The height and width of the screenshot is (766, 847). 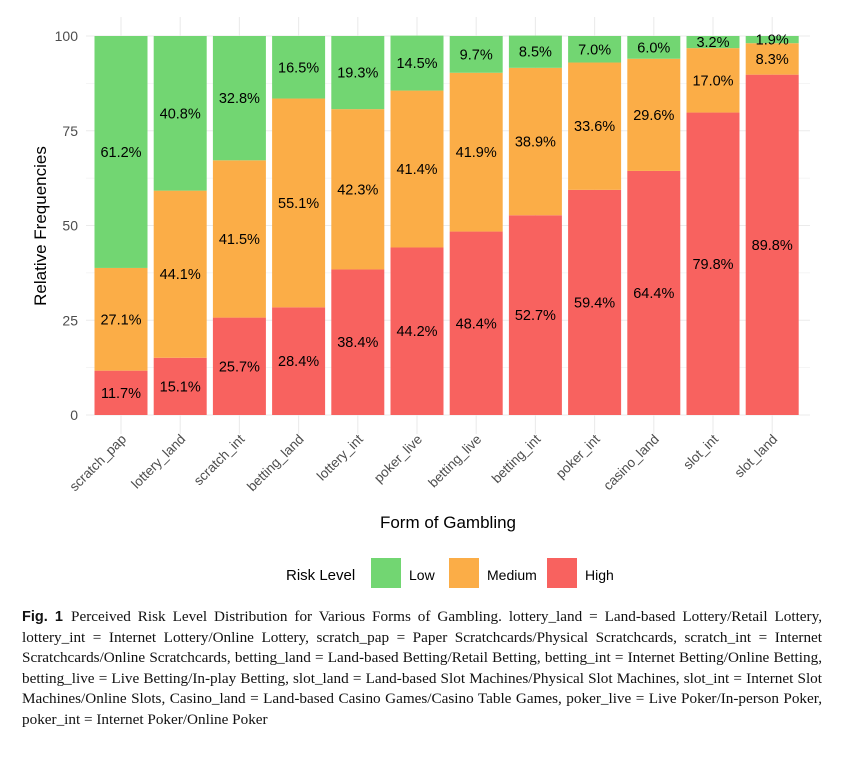 I want to click on data-label: 52.7%, so click(x=535, y=316).